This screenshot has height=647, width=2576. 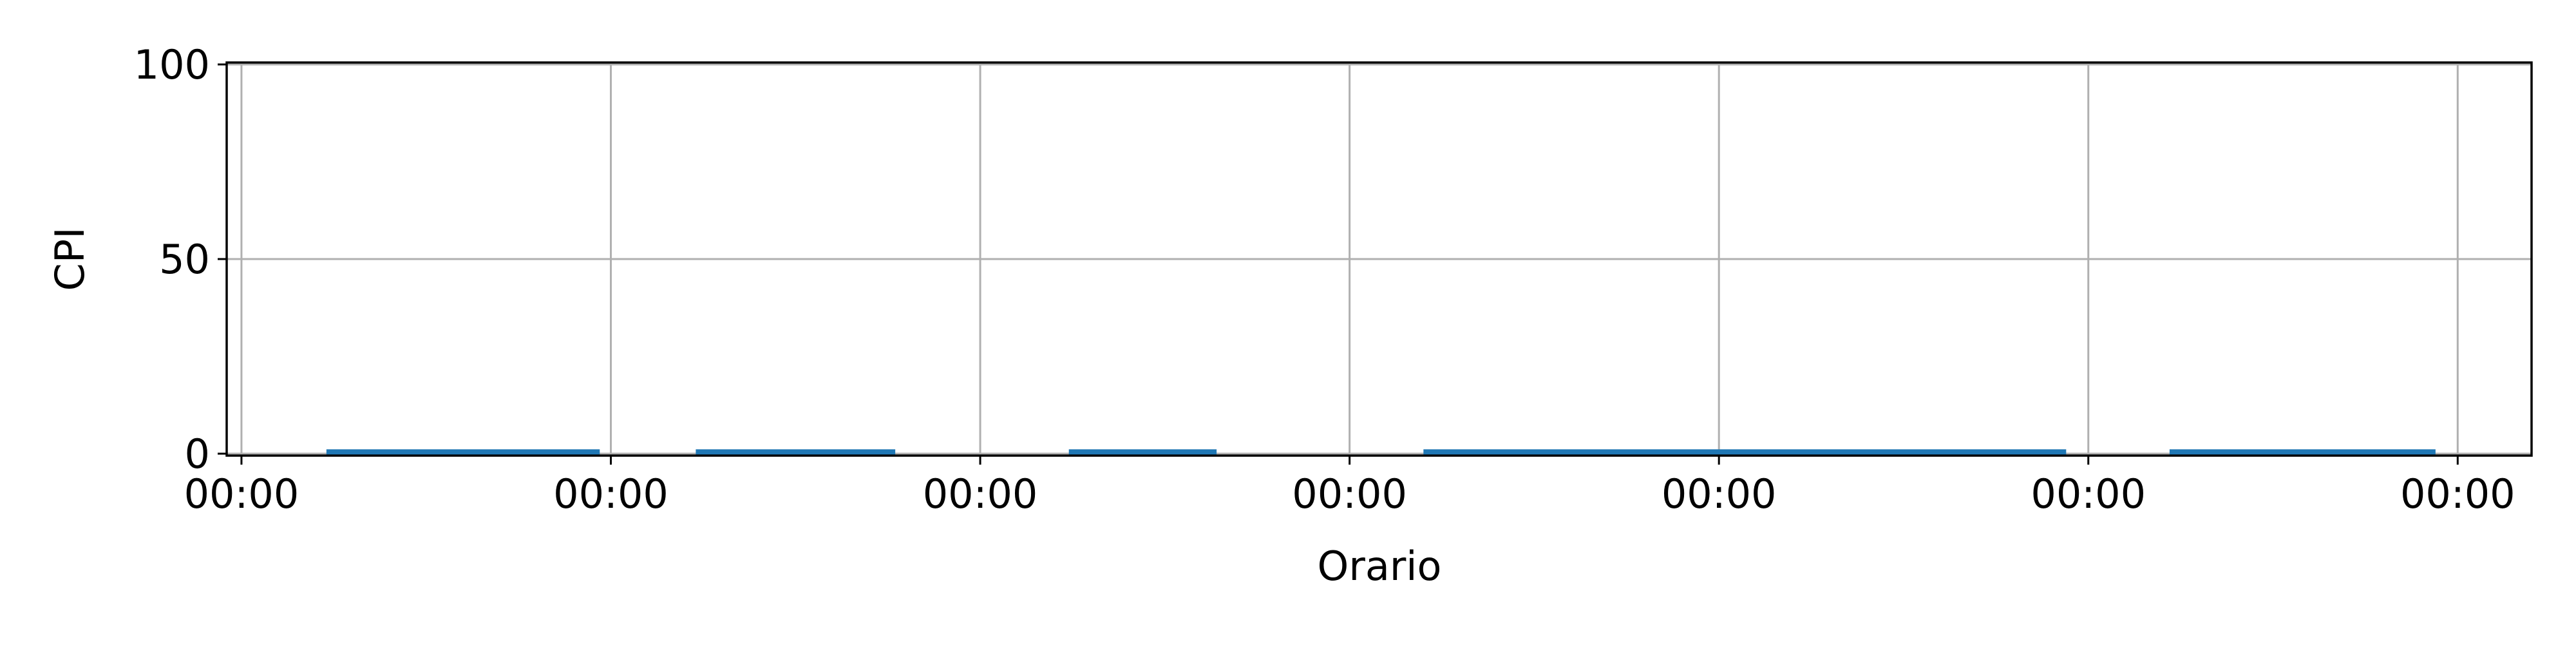 What do you see at coordinates (1380, 566) in the screenshot?
I see `x-axis-label: Orario` at bounding box center [1380, 566].